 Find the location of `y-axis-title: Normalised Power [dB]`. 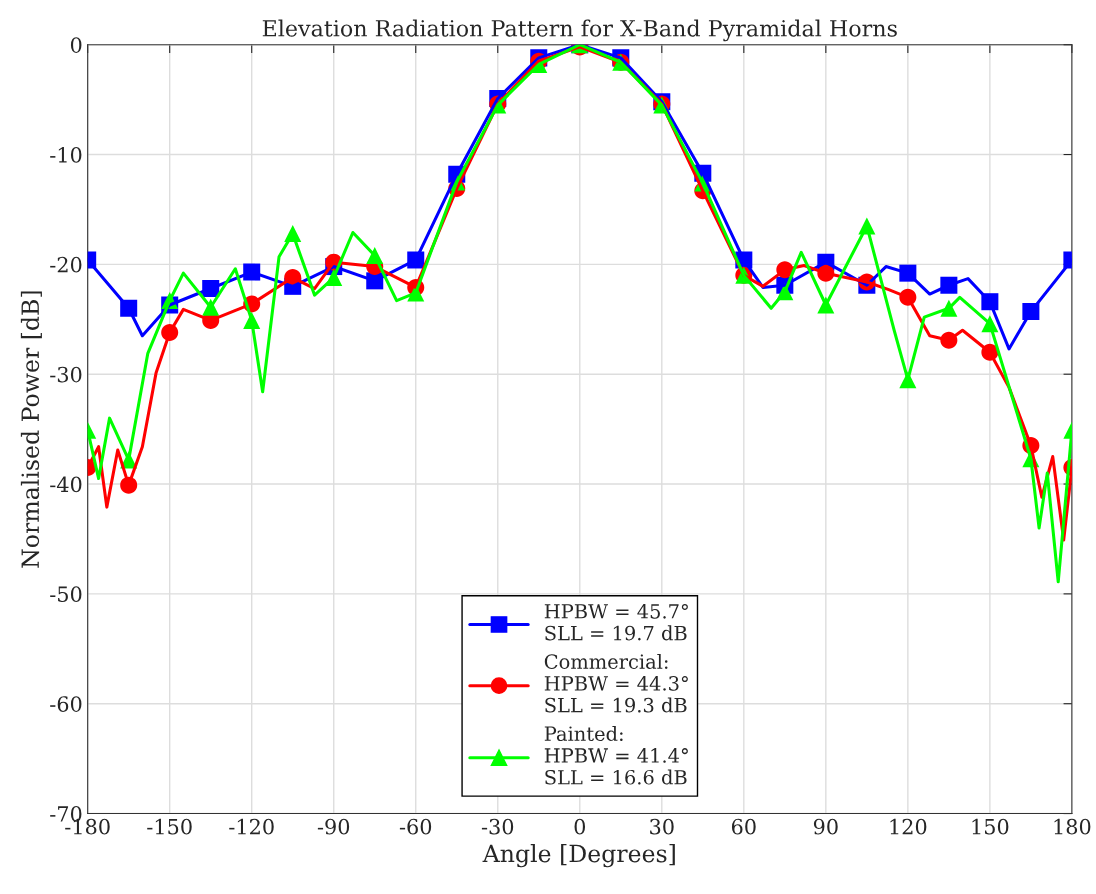

y-axis-title: Normalised Power [dB] is located at coordinates (31, 429).